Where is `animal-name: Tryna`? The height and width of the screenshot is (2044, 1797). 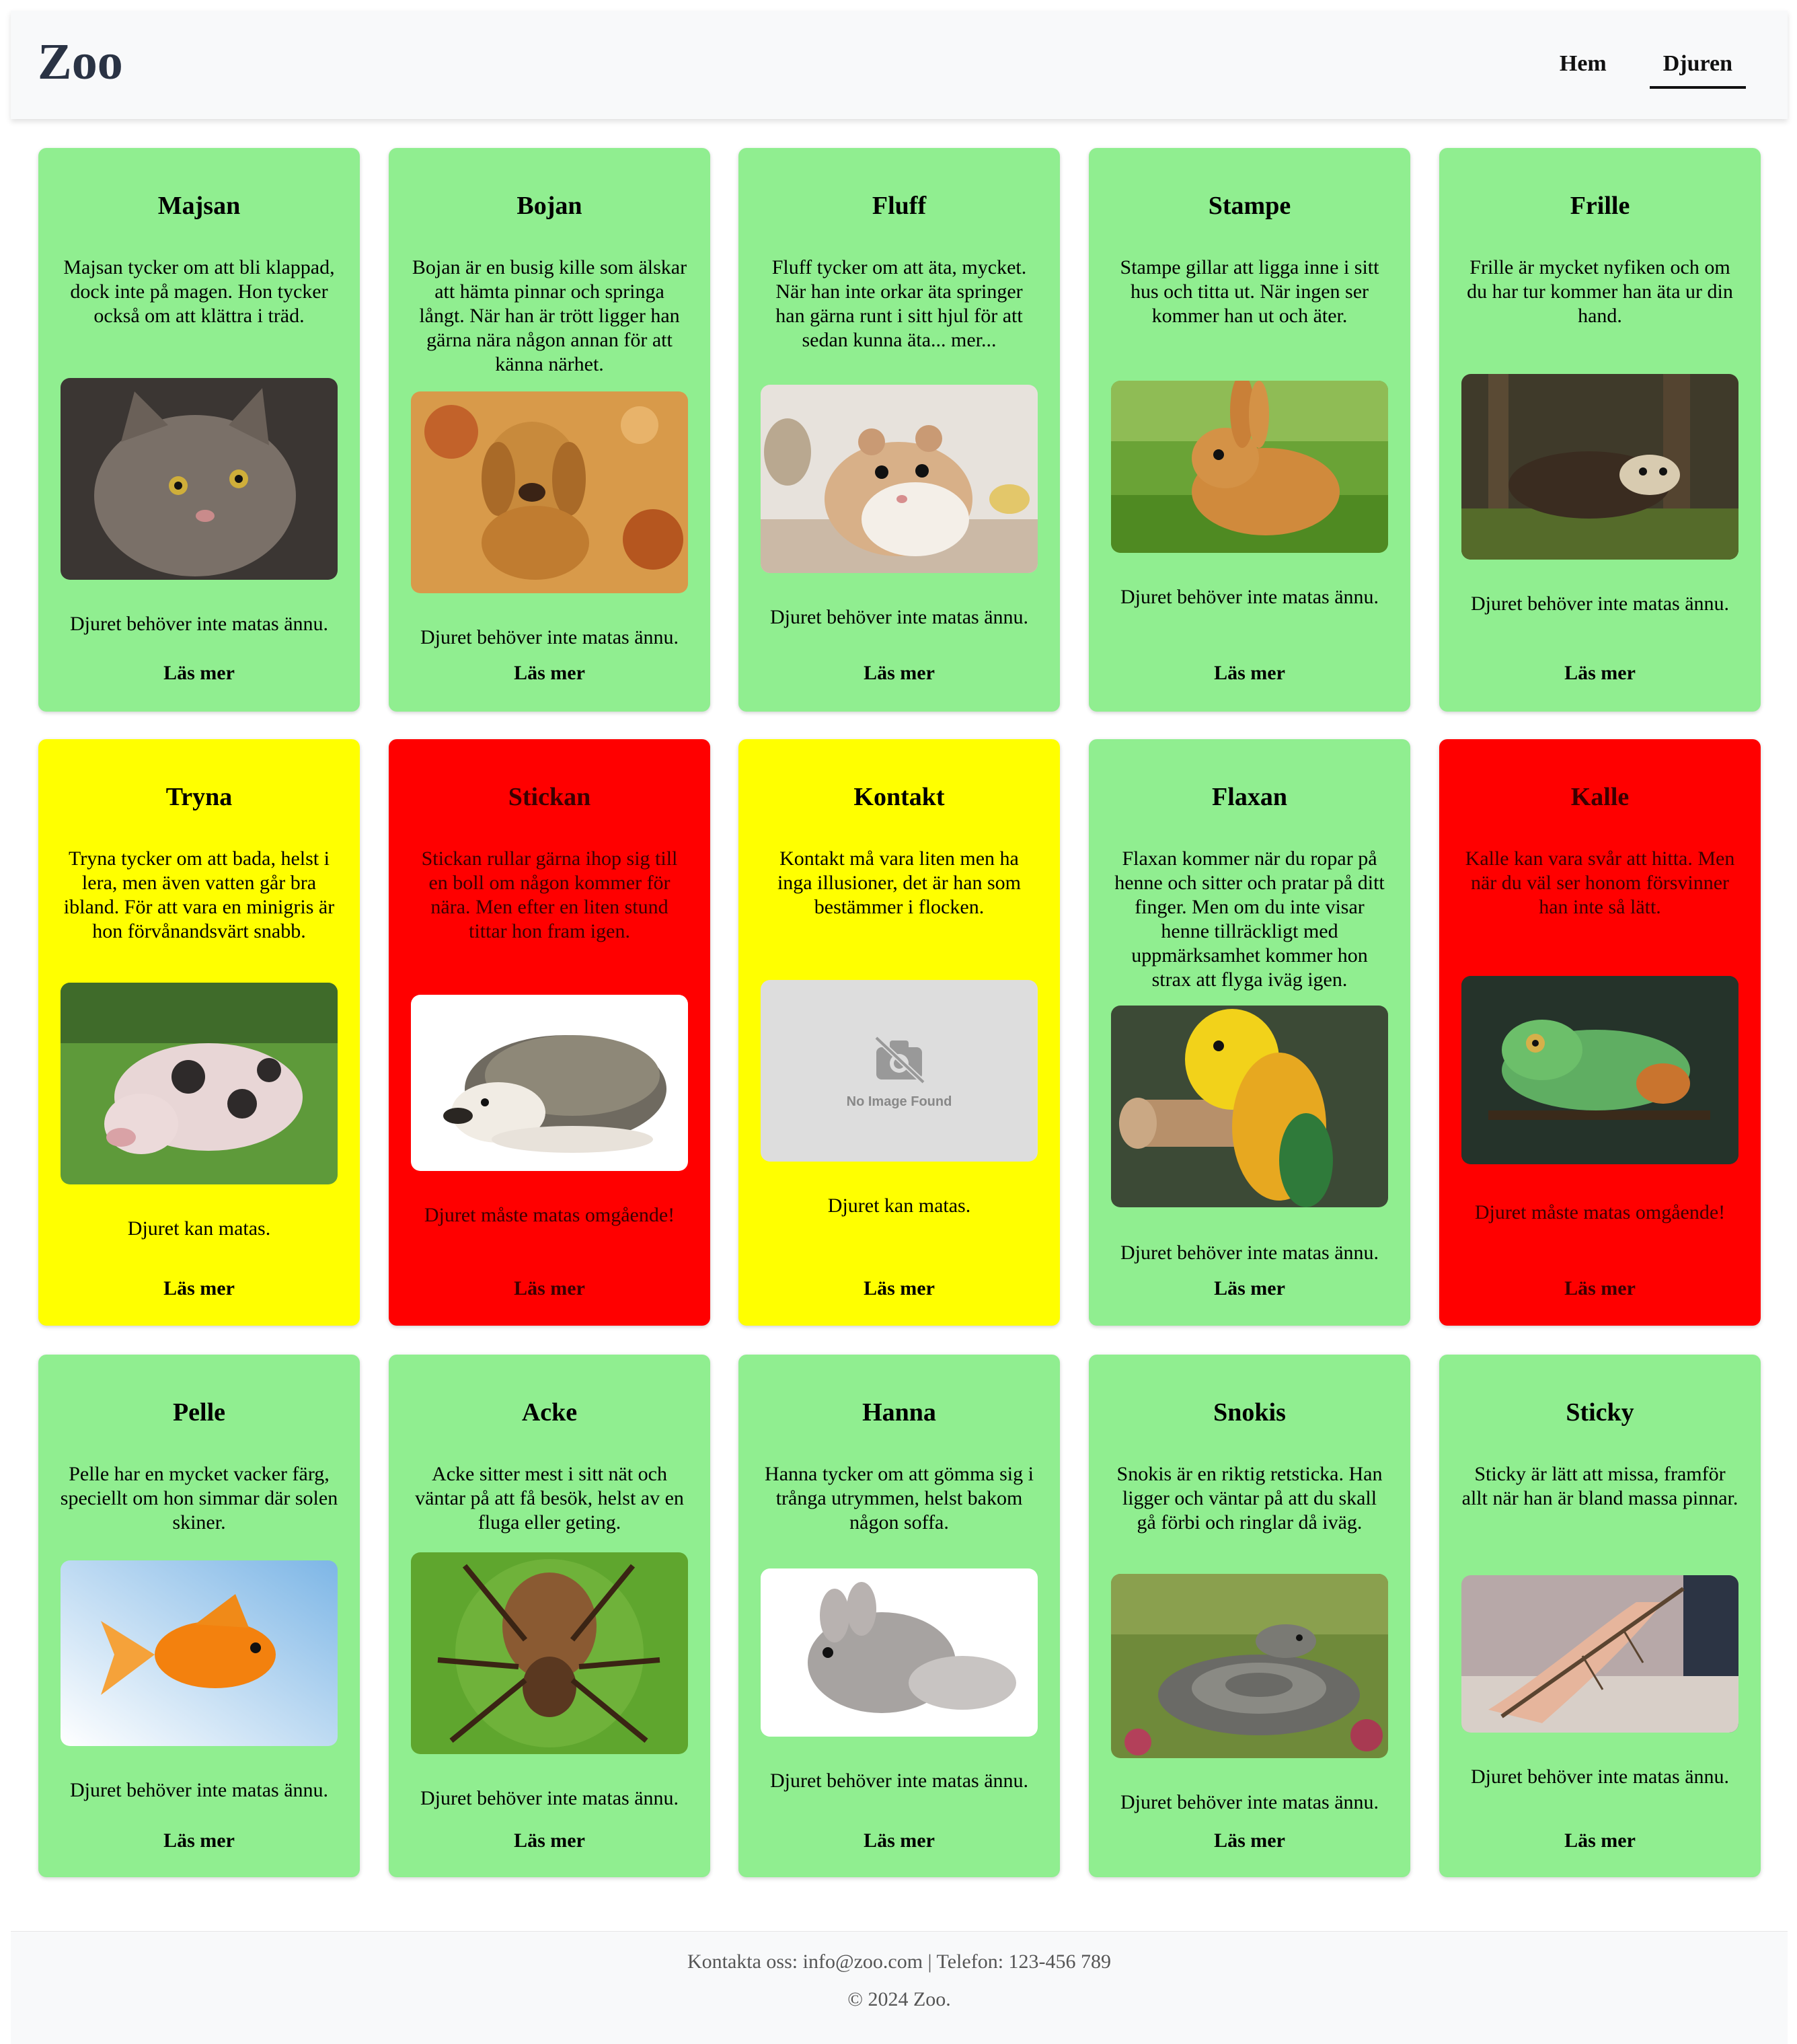
animal-name: Tryna is located at coordinates (199, 797).